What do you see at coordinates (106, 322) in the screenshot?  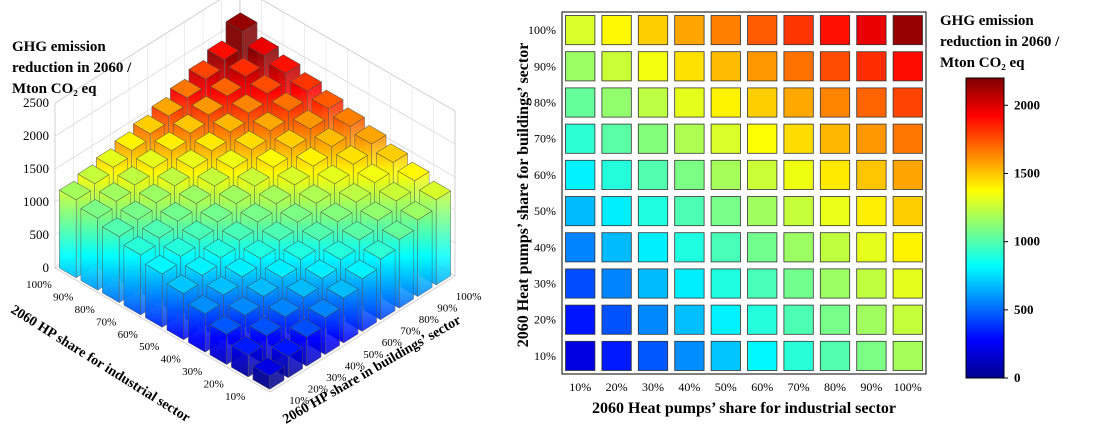 I see `industrial-tick-label: 70%` at bounding box center [106, 322].